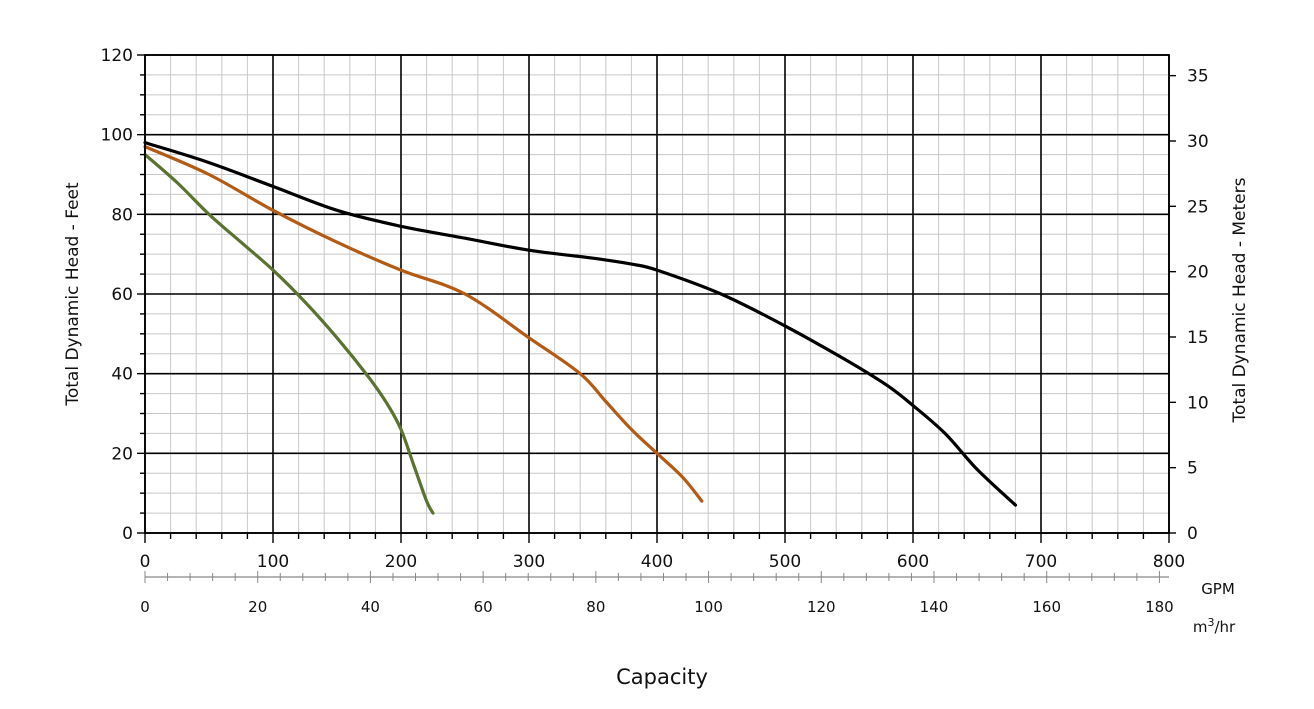 The image size is (1314, 709). Describe the element at coordinates (1159, 607) in the screenshot. I see `x-secondary-tick-label: 180` at that location.